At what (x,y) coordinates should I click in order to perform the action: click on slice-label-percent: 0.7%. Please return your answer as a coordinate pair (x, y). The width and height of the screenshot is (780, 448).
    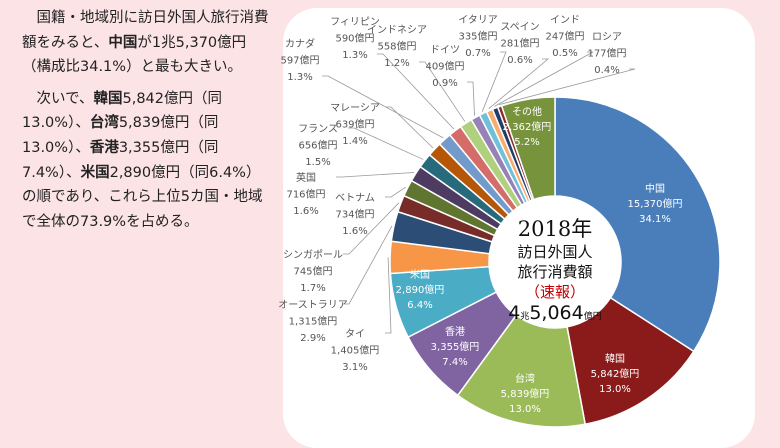
    Looking at the image, I should click on (477, 53).